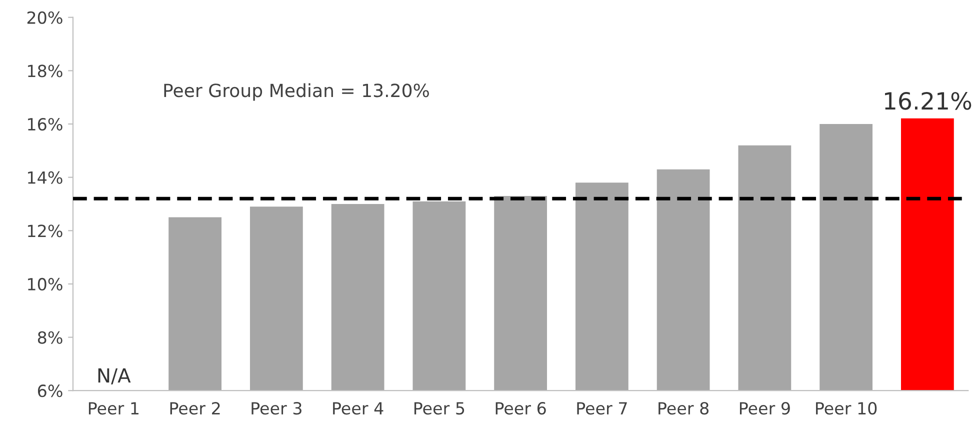 The width and height of the screenshot is (973, 434). I want to click on x-tick-label: Peer 10, so click(846, 408).